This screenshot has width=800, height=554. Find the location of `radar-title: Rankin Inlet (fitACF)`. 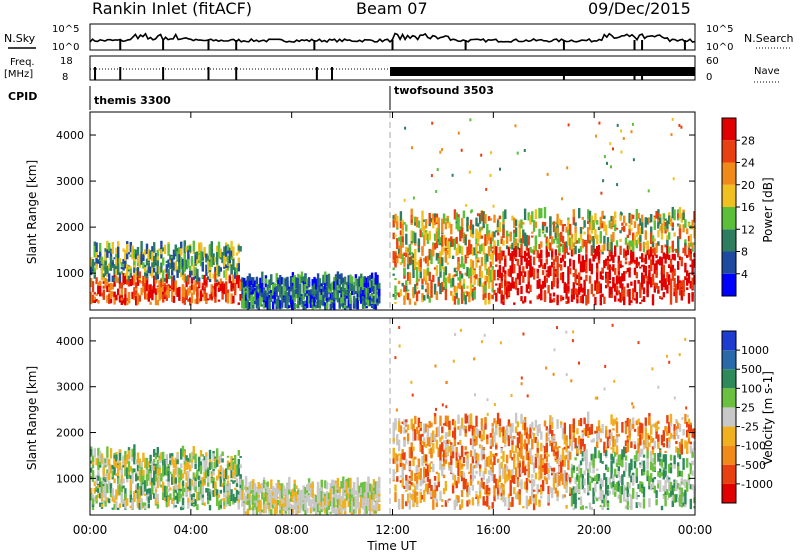

radar-title: Rankin Inlet (fitACF) is located at coordinates (172, 9).